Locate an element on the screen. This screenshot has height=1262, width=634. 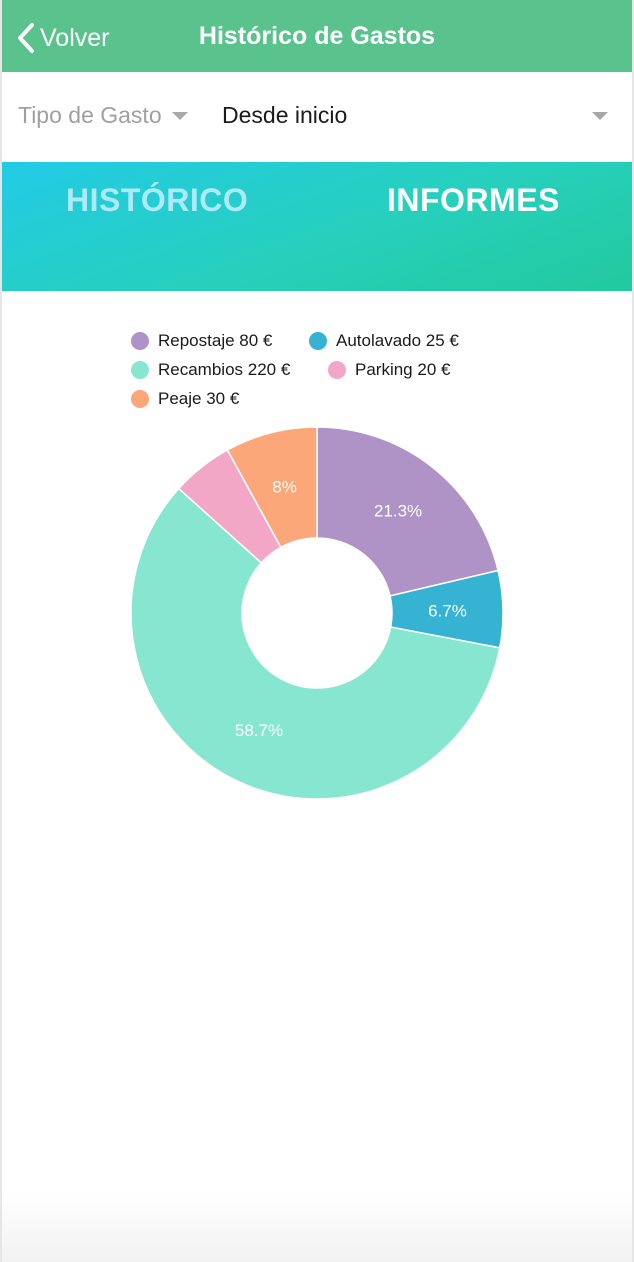
legend-label: Recambios 220 € is located at coordinates (224, 369).